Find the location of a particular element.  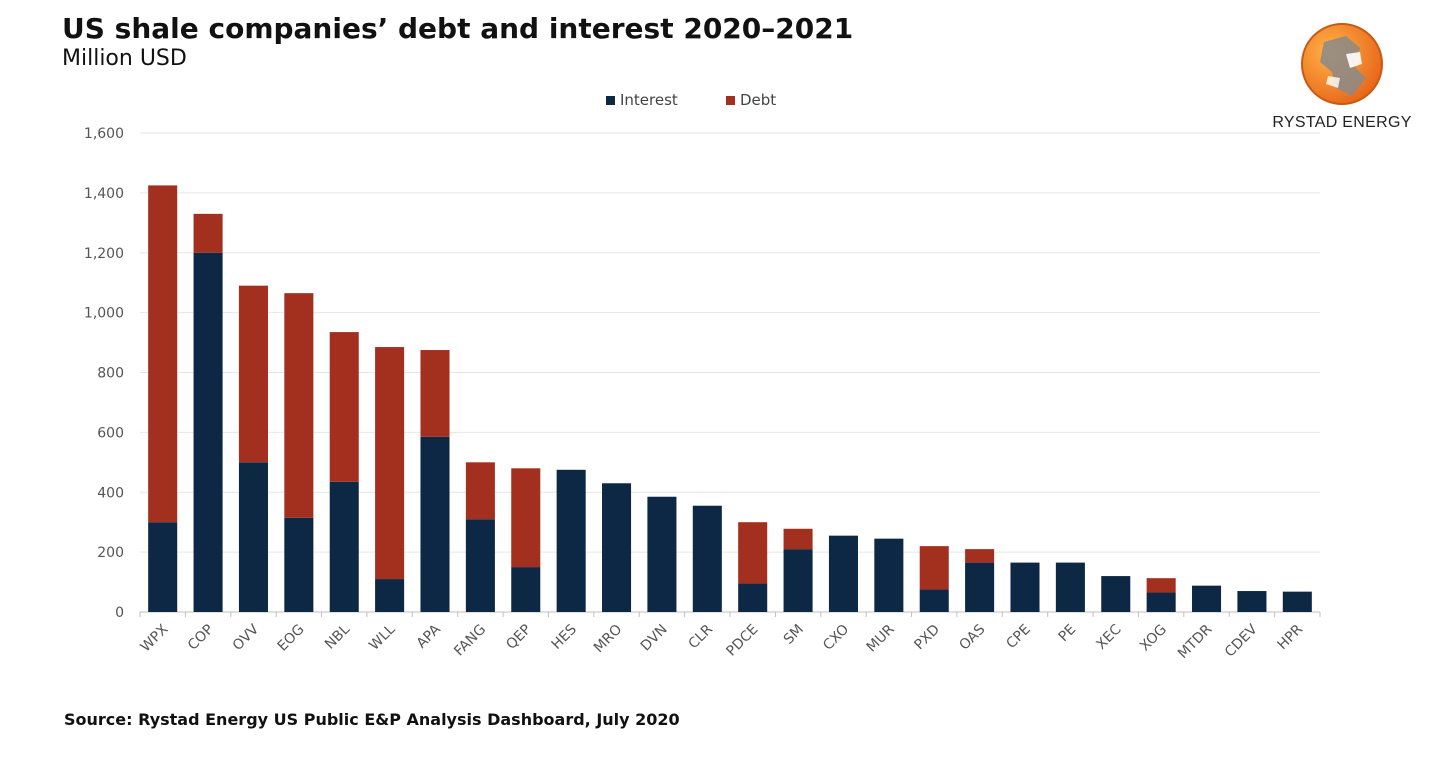

x-tick-label: HES is located at coordinates (564, 636).